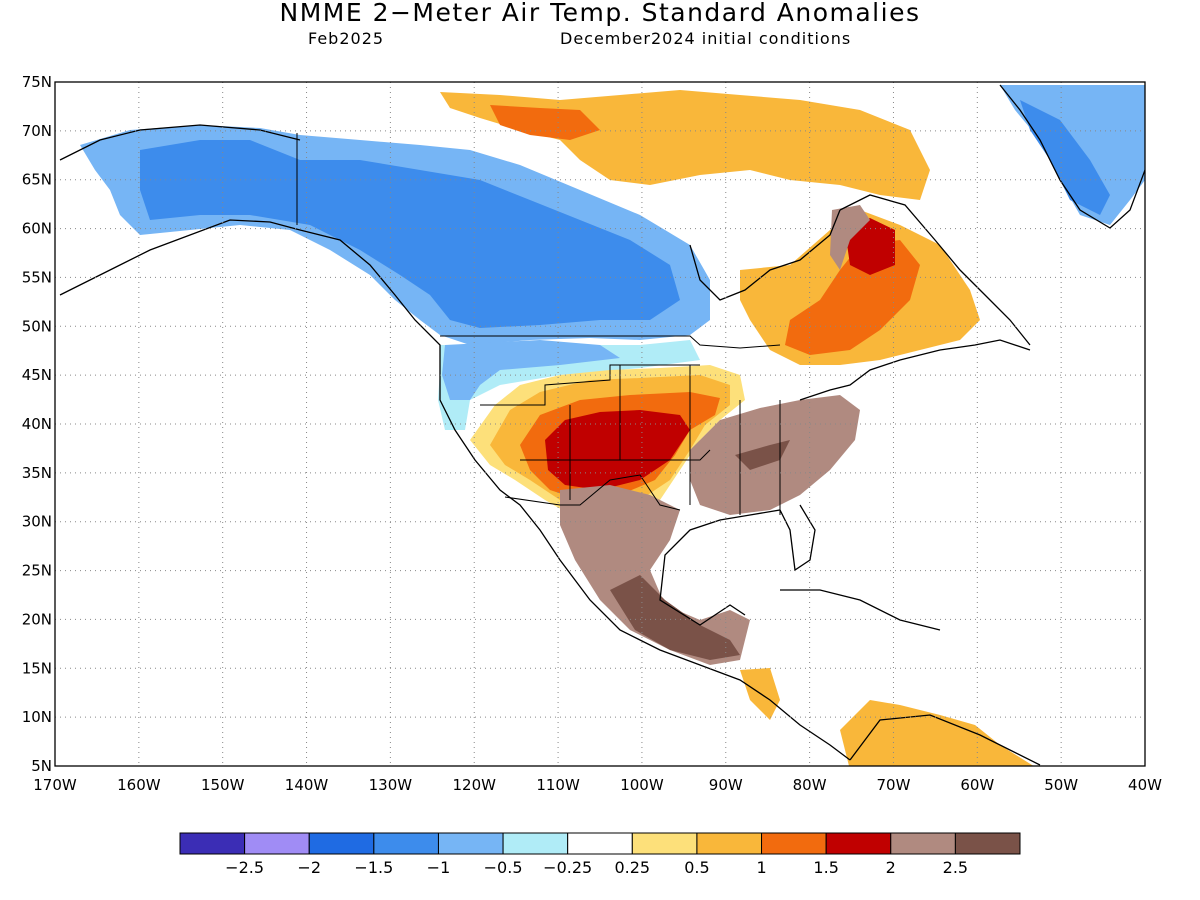 The height and width of the screenshot is (900, 1200). Describe the element at coordinates (37, 180) in the screenshot. I see `latitude-label: 65N` at that location.